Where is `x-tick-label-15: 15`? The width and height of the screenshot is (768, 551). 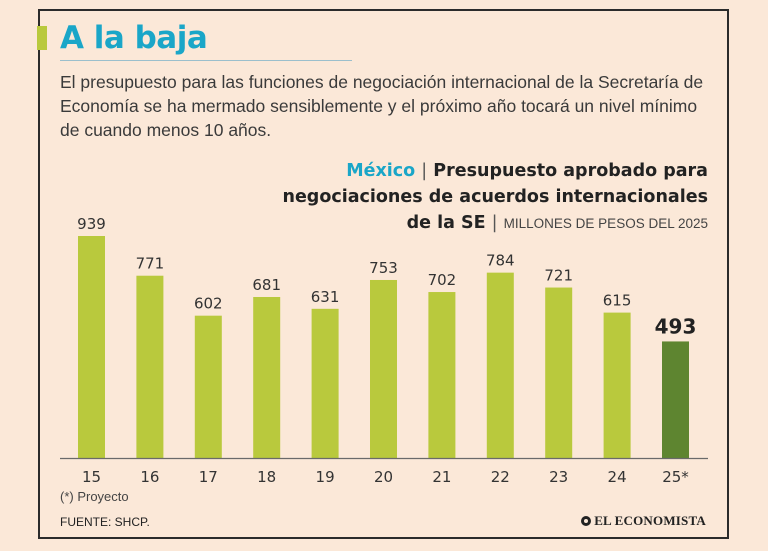
x-tick-label-15: 15 is located at coordinates (91, 477).